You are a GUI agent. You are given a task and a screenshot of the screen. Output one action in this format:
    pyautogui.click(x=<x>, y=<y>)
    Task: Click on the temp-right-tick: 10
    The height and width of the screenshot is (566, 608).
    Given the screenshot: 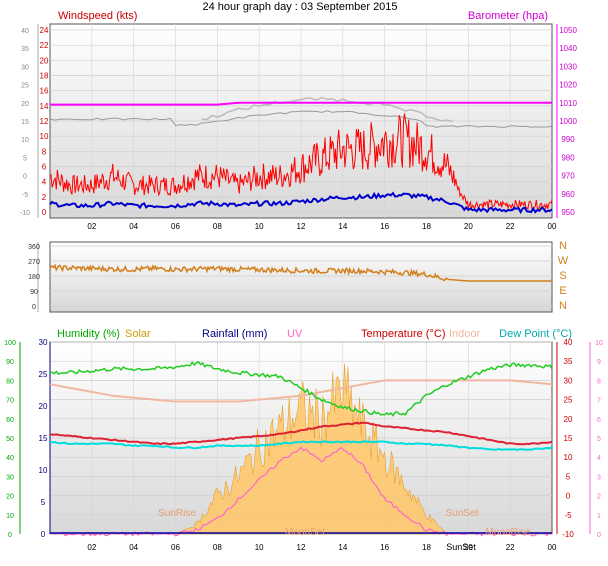 What is the action you would take?
    pyautogui.click(x=568, y=457)
    